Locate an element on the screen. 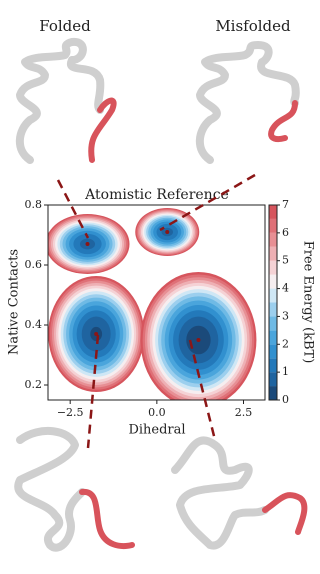 This screenshot has height=574, width=320. y-tick-label: 0.4 is located at coordinates (34, 324).